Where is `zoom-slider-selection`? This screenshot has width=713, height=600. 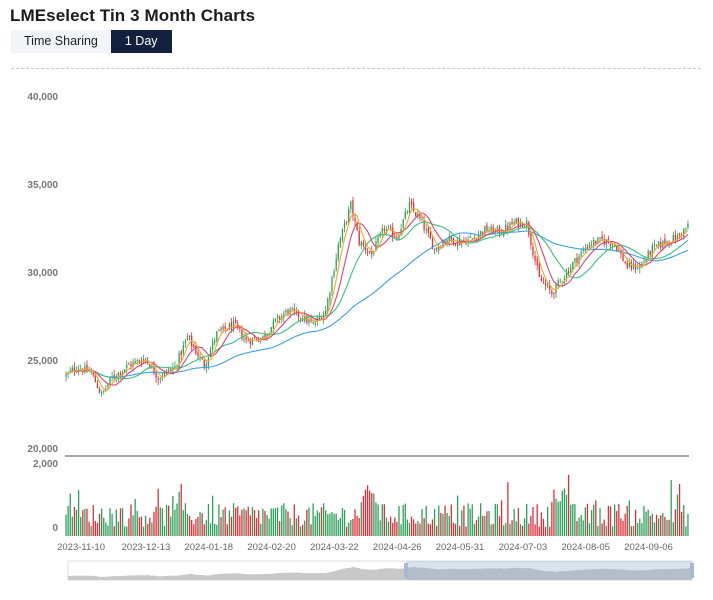
zoom-slider-selection is located at coordinates (549, 570).